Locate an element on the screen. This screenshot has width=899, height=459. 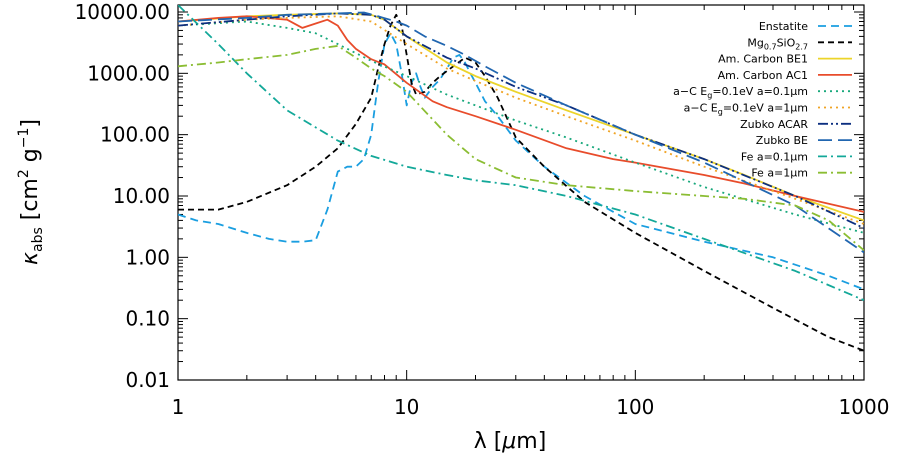
legend-label-7: Zubko BE is located at coordinates (782, 140).